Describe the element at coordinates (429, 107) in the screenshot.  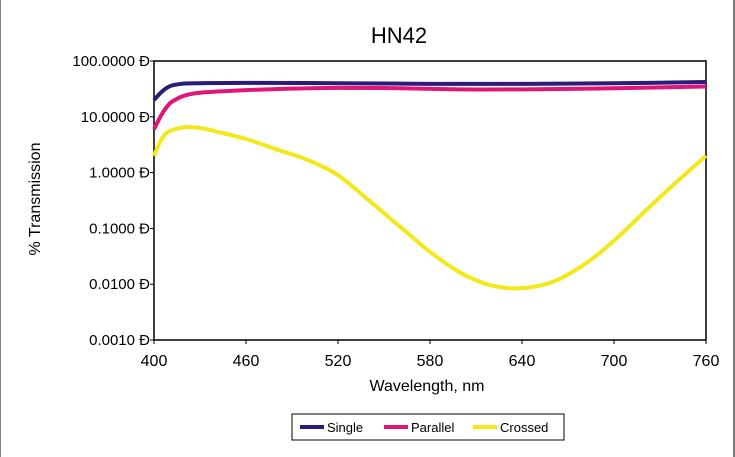
I see `series-line-parallel` at that location.